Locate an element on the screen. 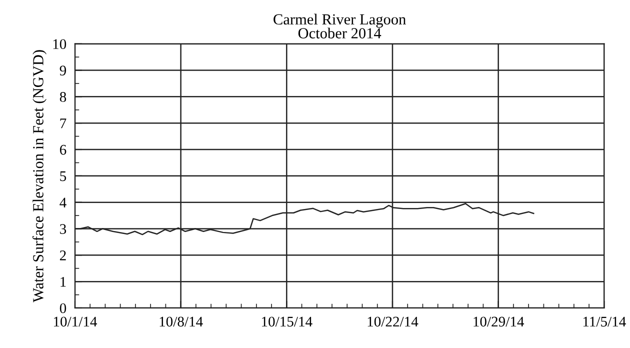 This screenshot has width=630, height=348. y-tick-label: 3 is located at coordinates (63, 229).